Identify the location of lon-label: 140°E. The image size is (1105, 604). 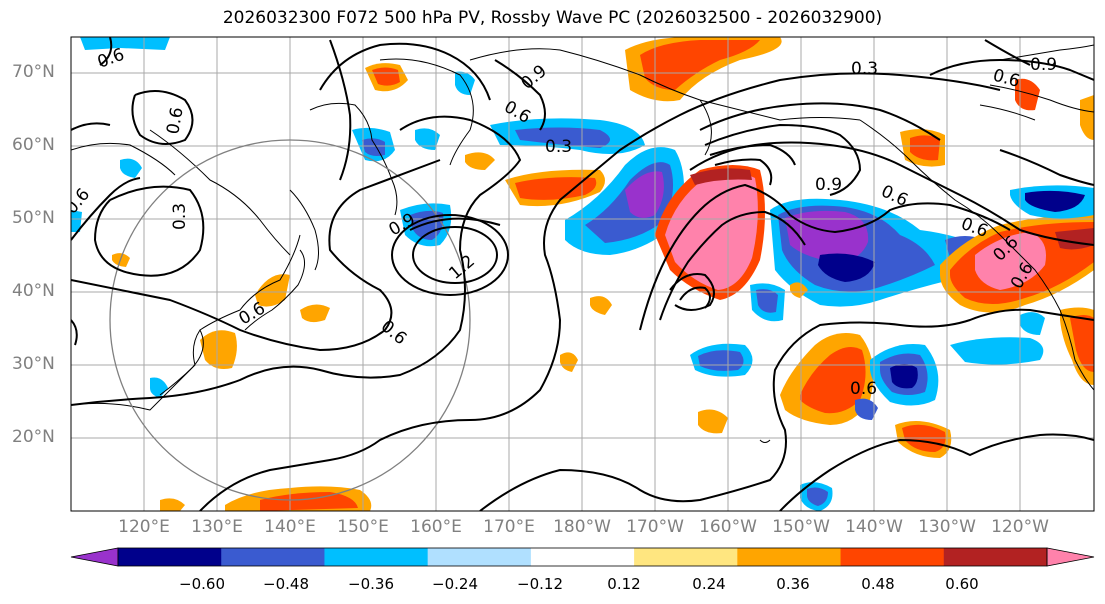
(290, 527).